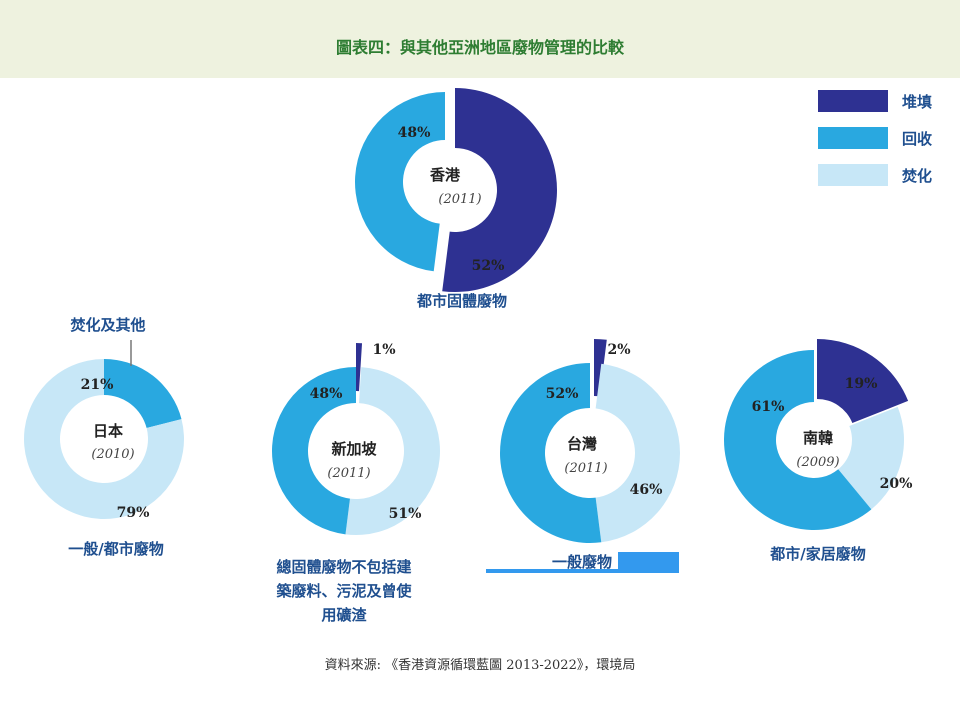 The height and width of the screenshot is (720, 960). Describe the element at coordinates (817, 554) in the screenshot. I see `chart-caption: 都市/家居廢物` at that location.